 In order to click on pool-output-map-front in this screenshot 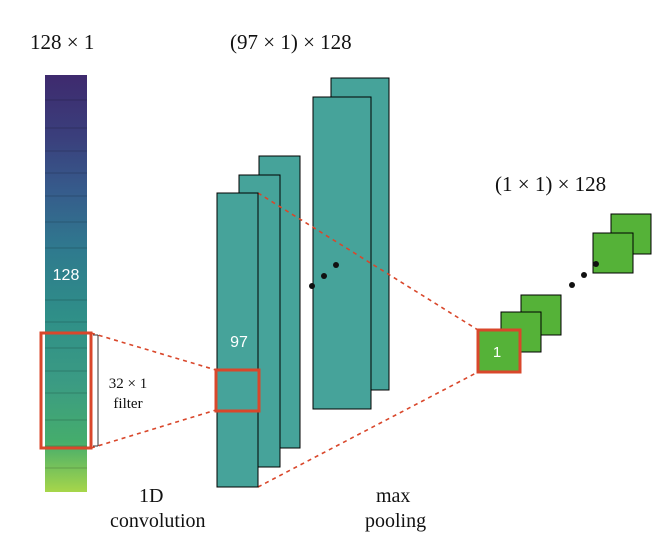, I will do `click(499, 351)`.